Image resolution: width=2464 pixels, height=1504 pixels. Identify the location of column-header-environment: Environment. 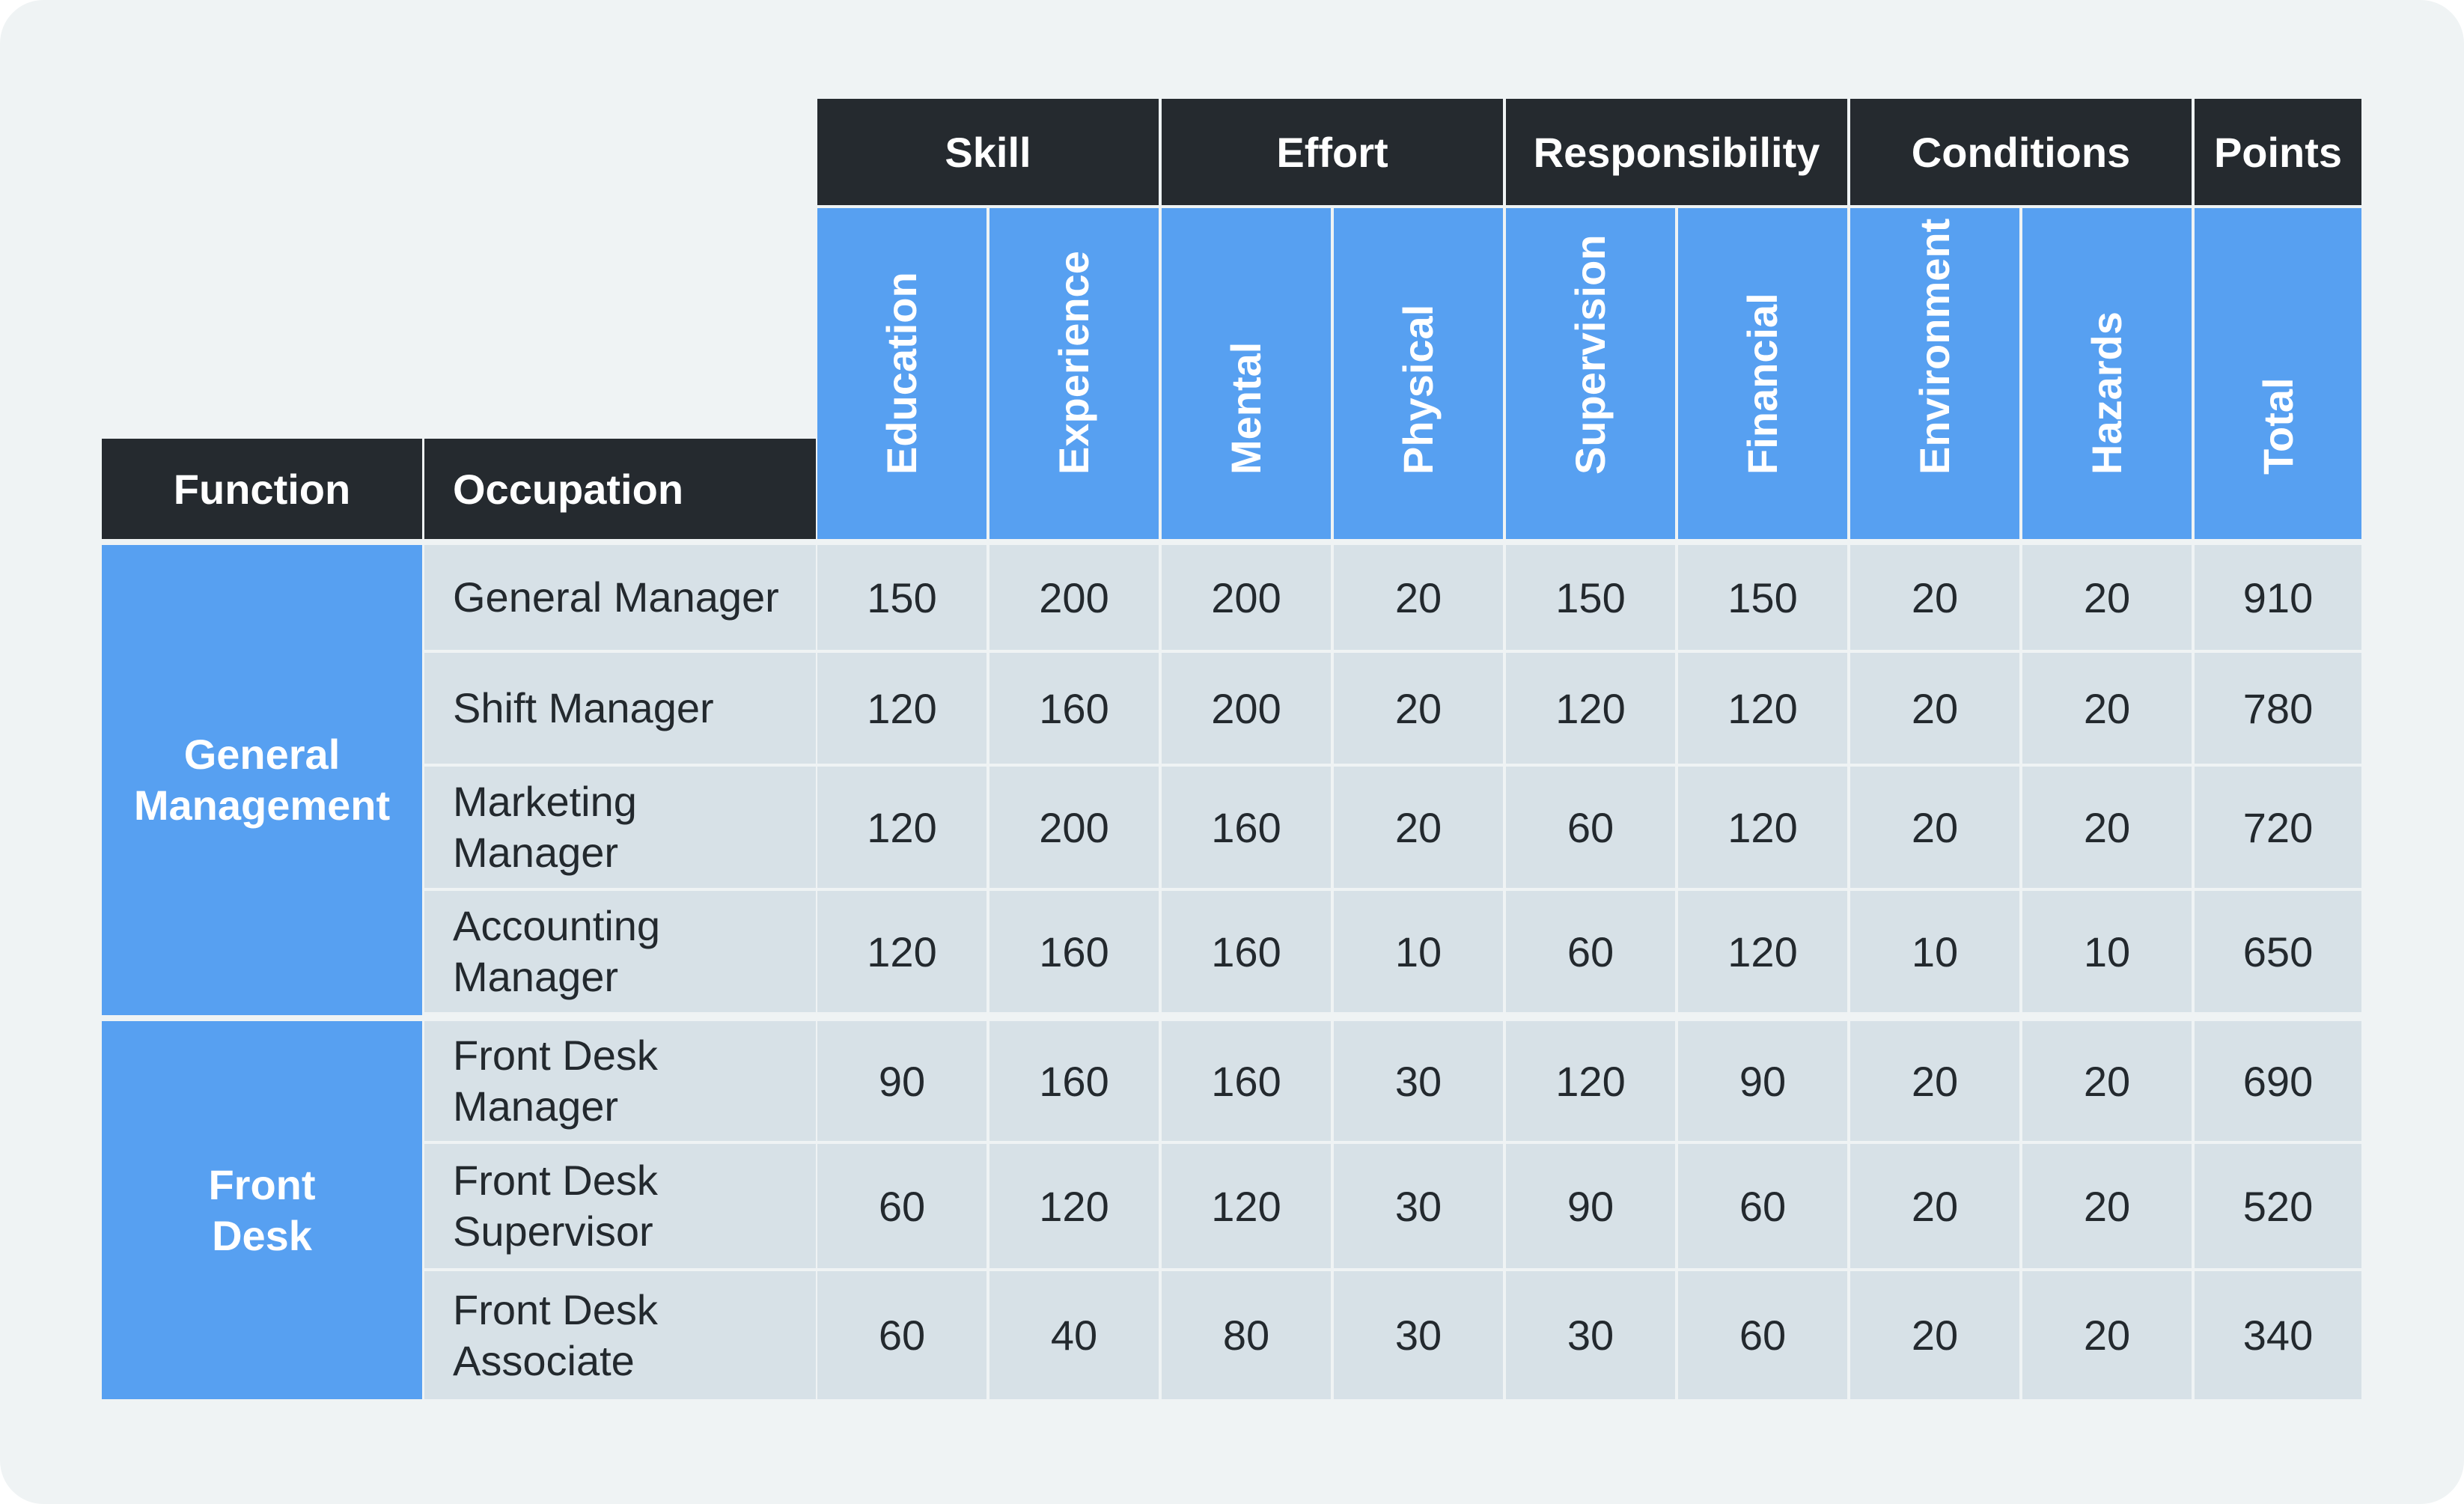
(1934, 373).